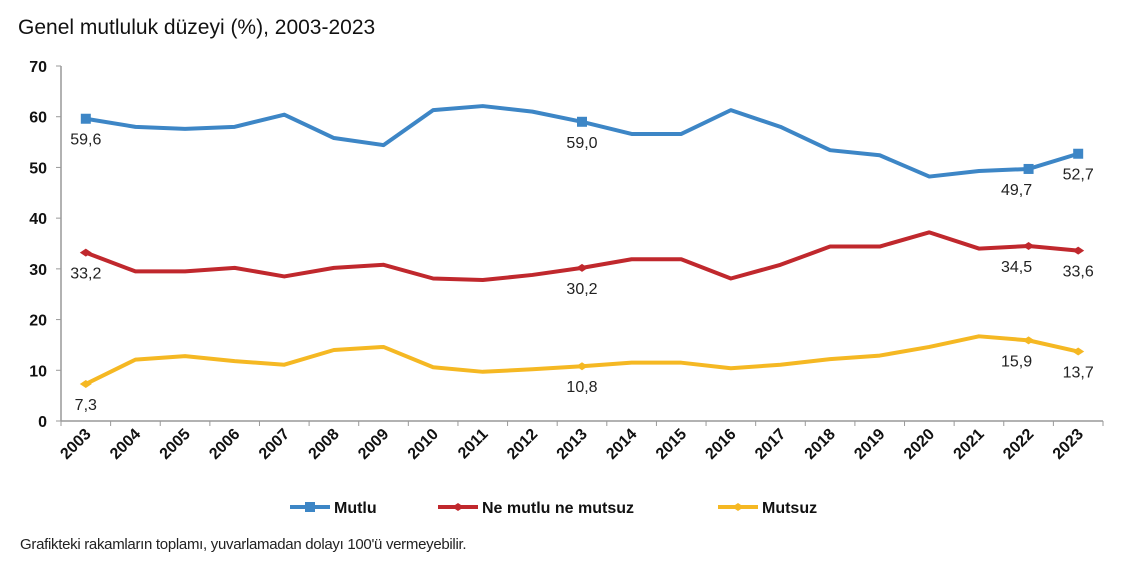  I want to click on data-label: 59,6, so click(85, 140).